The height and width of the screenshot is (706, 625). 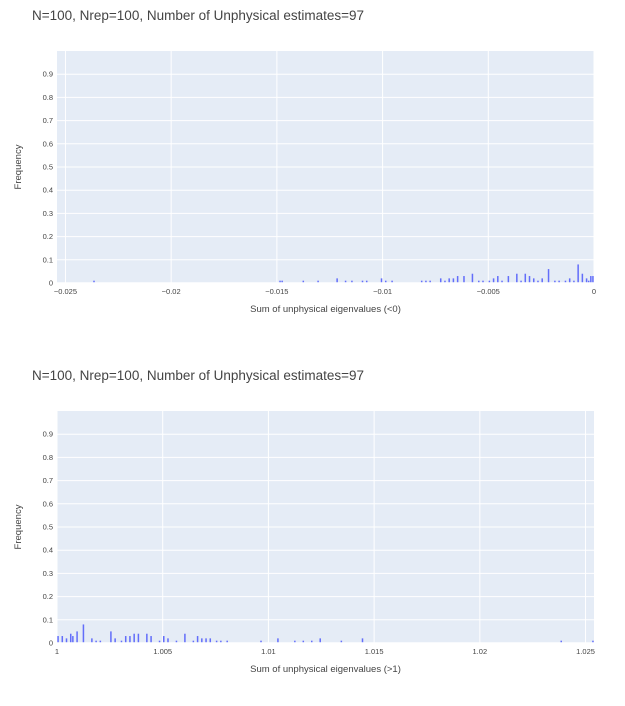 I want to click on x-axis-title: Sum of unphysical eigenvalues (>1), so click(x=325, y=669).